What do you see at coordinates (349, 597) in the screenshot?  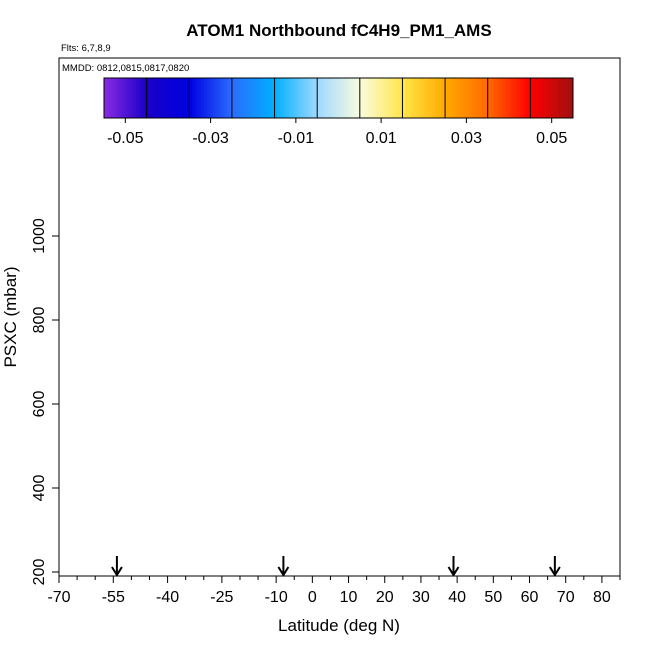 I see `x-tick-label: 10` at bounding box center [349, 597].